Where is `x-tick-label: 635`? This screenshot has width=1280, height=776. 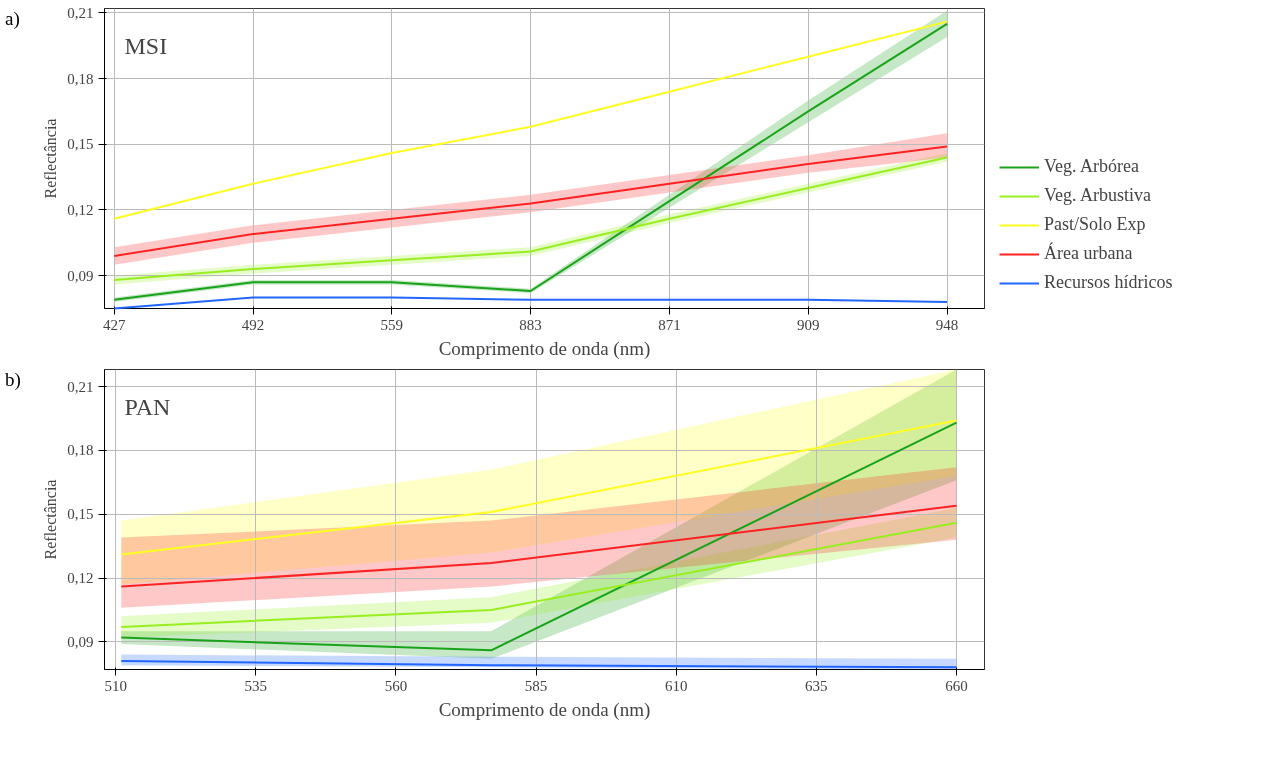 x-tick-label: 635 is located at coordinates (816, 685).